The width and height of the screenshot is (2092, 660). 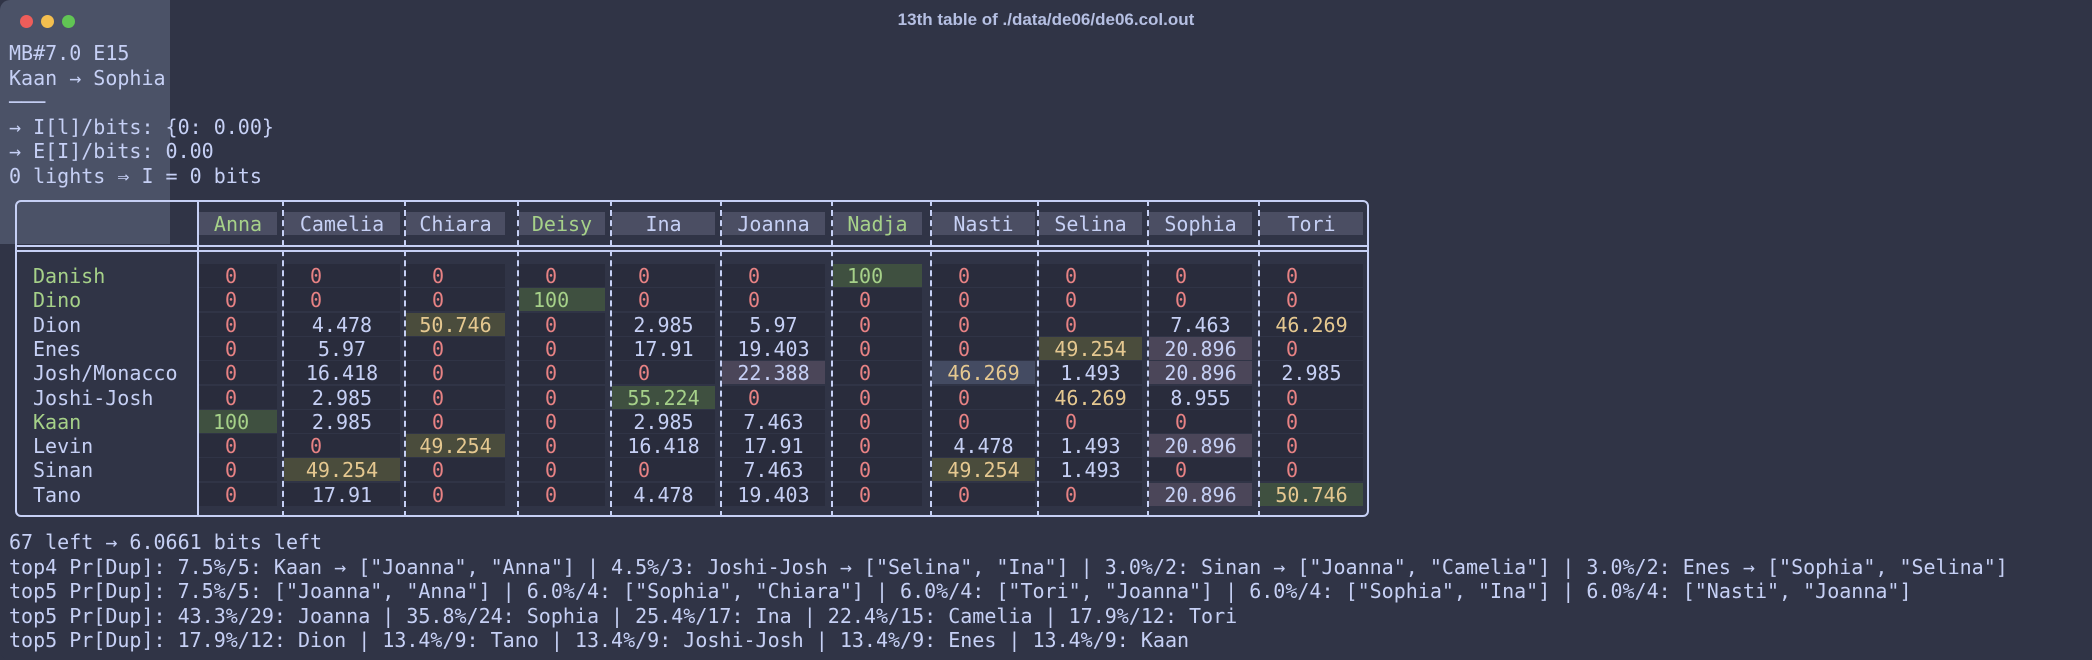 What do you see at coordinates (57, 494) in the screenshot?
I see `row-label: Tano` at bounding box center [57, 494].